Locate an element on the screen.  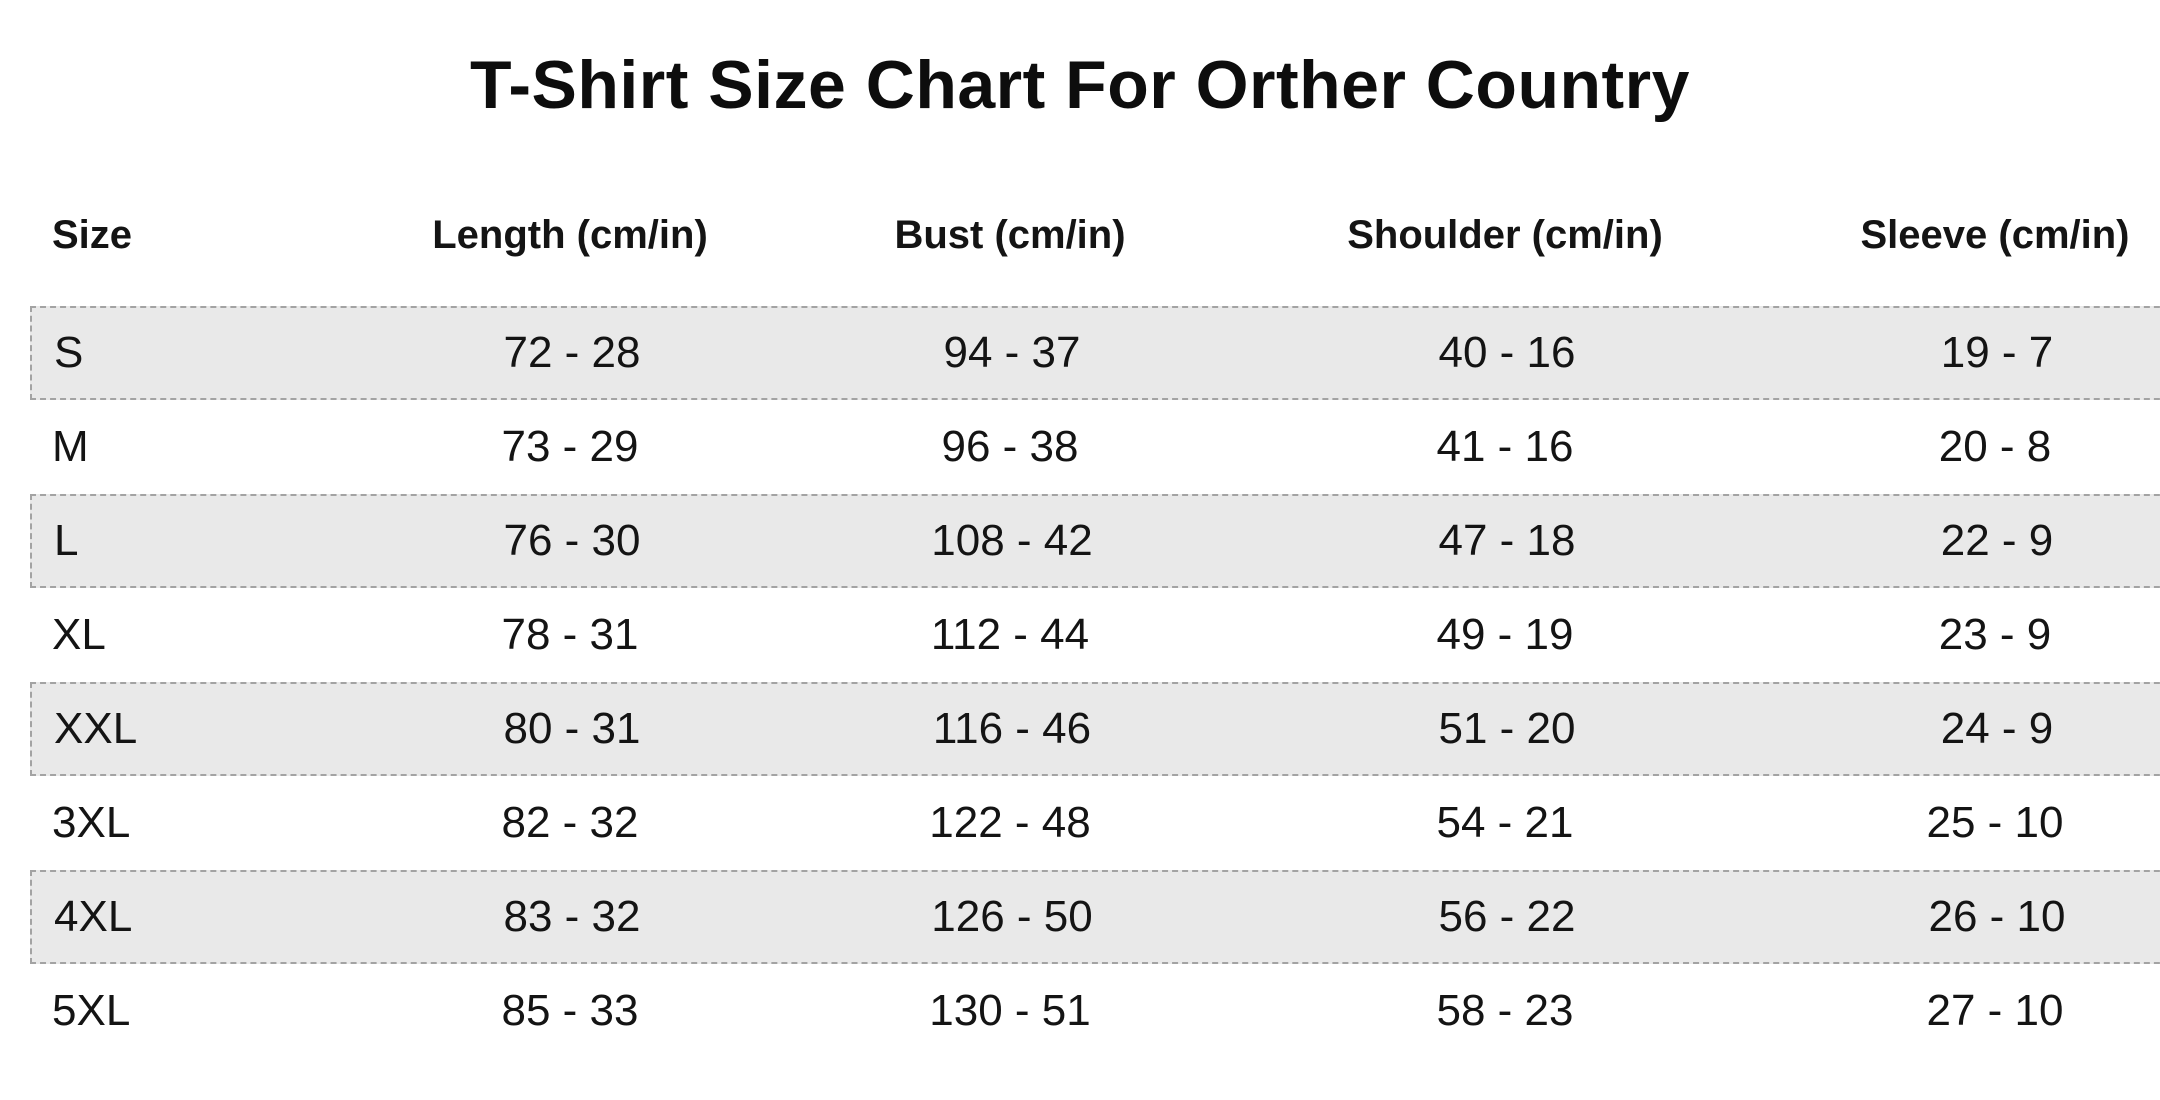
bust-value: 108 - 42 is located at coordinates (1012, 540).